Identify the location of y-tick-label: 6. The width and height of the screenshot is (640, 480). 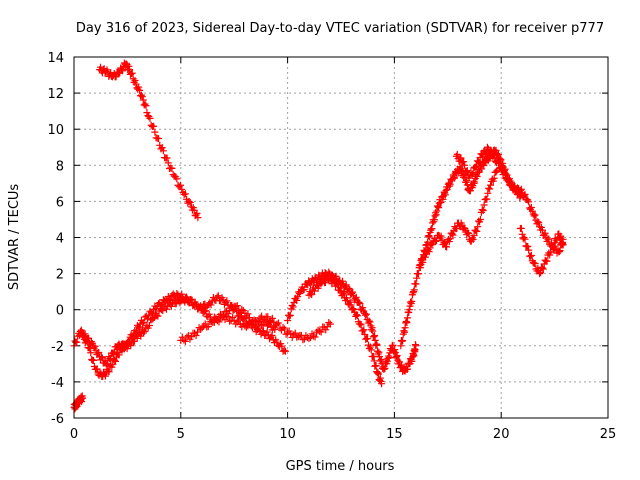
(60, 202).